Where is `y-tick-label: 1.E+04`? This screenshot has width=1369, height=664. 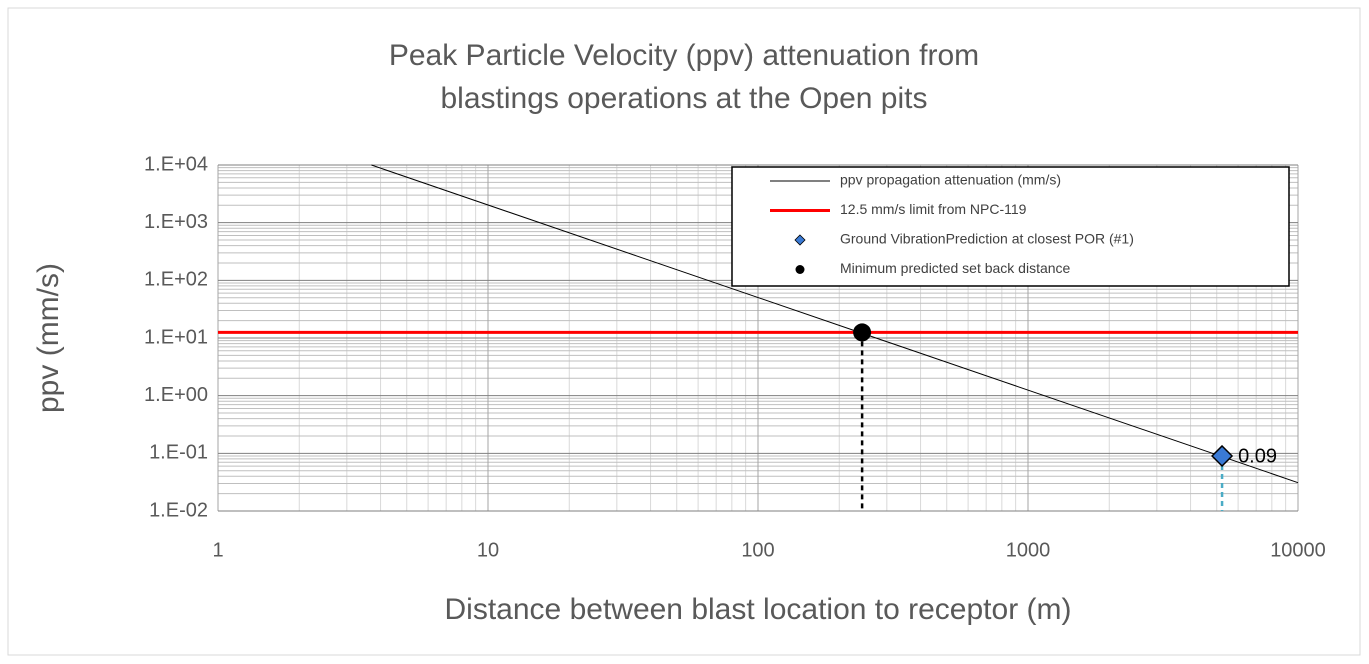
y-tick-label: 1.E+04 is located at coordinates (176, 164).